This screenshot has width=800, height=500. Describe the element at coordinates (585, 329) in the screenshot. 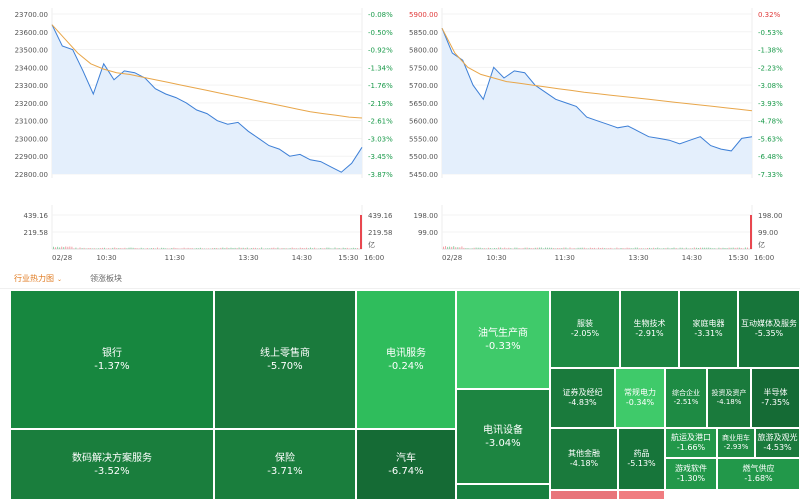

I see `heatmap-tile: 服装 -2.05%` at that location.